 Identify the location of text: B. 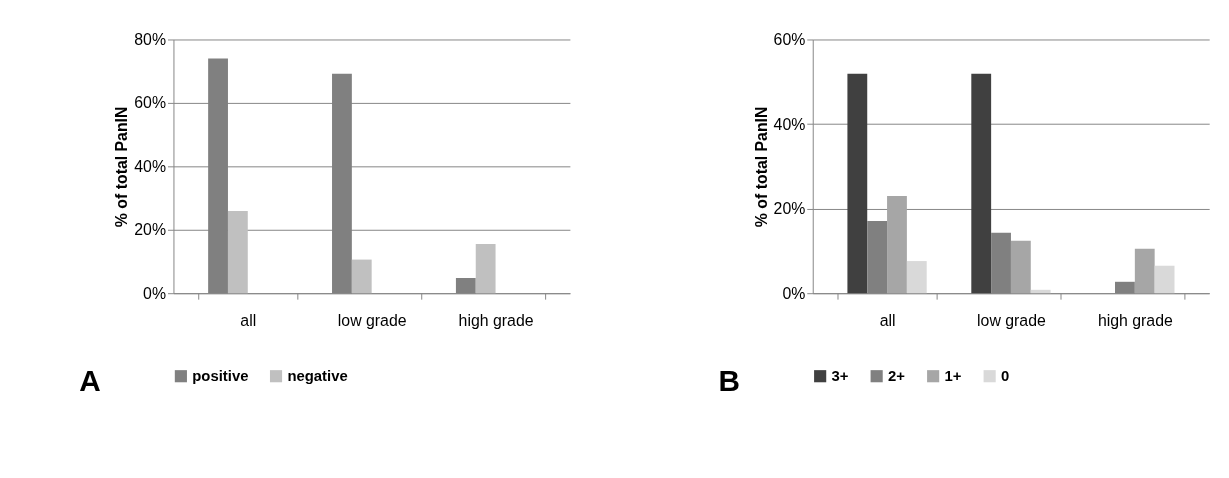
(729, 381).